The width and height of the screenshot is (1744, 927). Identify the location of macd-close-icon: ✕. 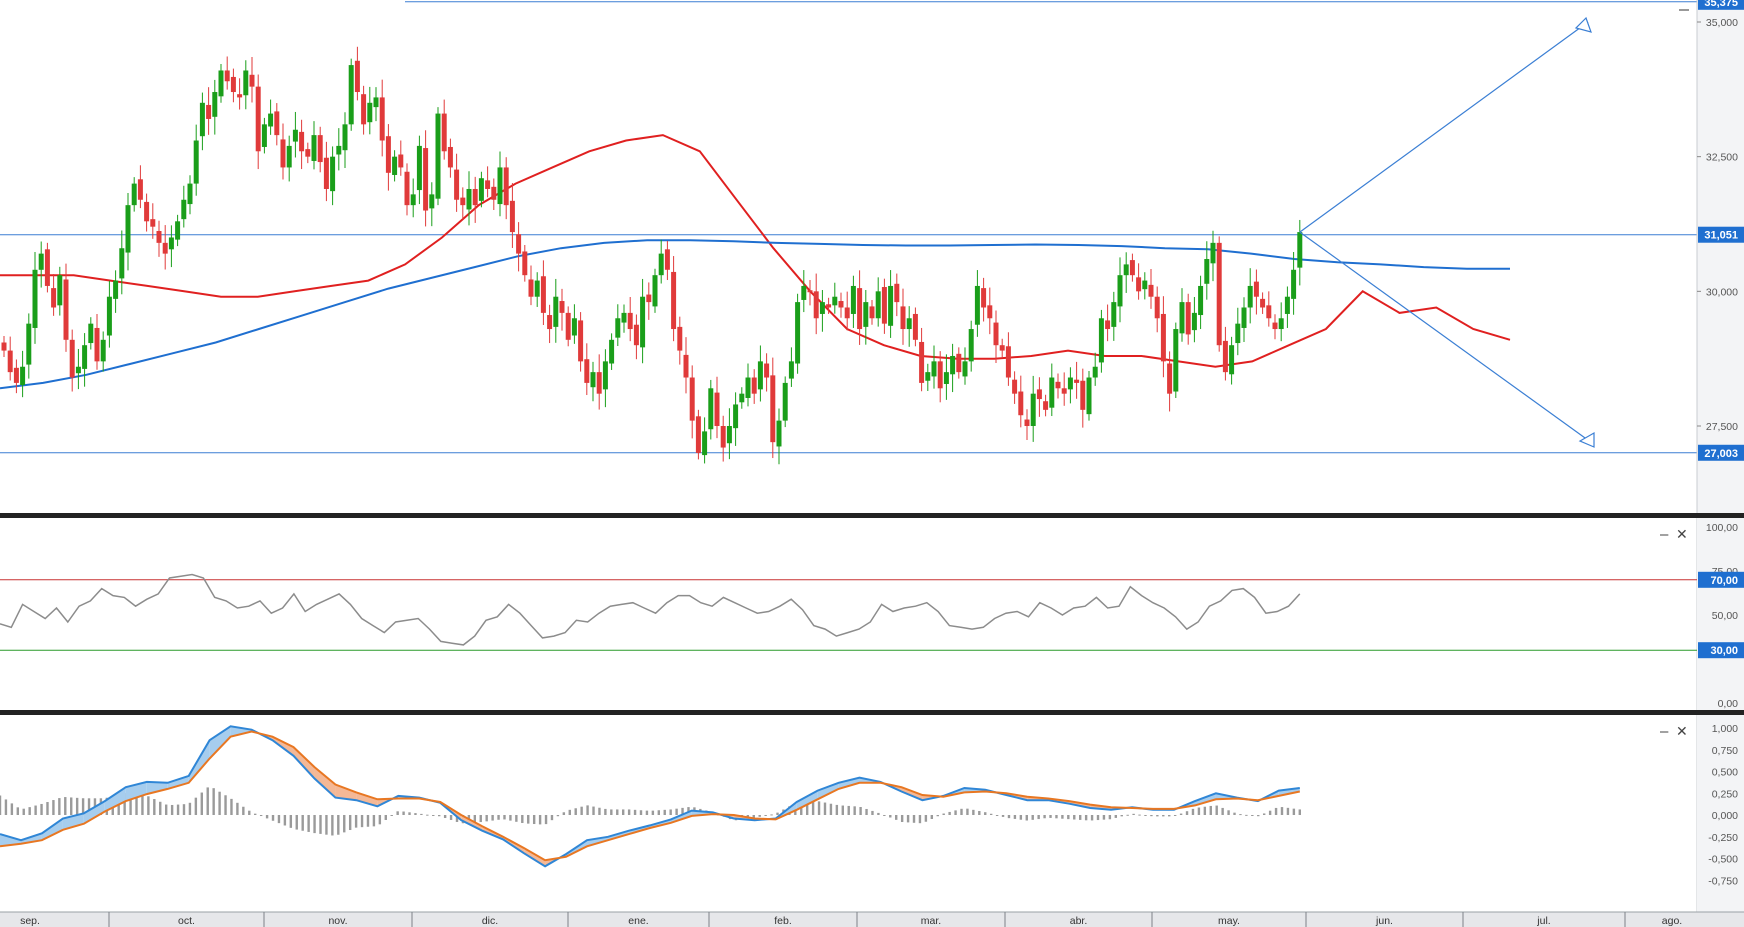
(1682, 731).